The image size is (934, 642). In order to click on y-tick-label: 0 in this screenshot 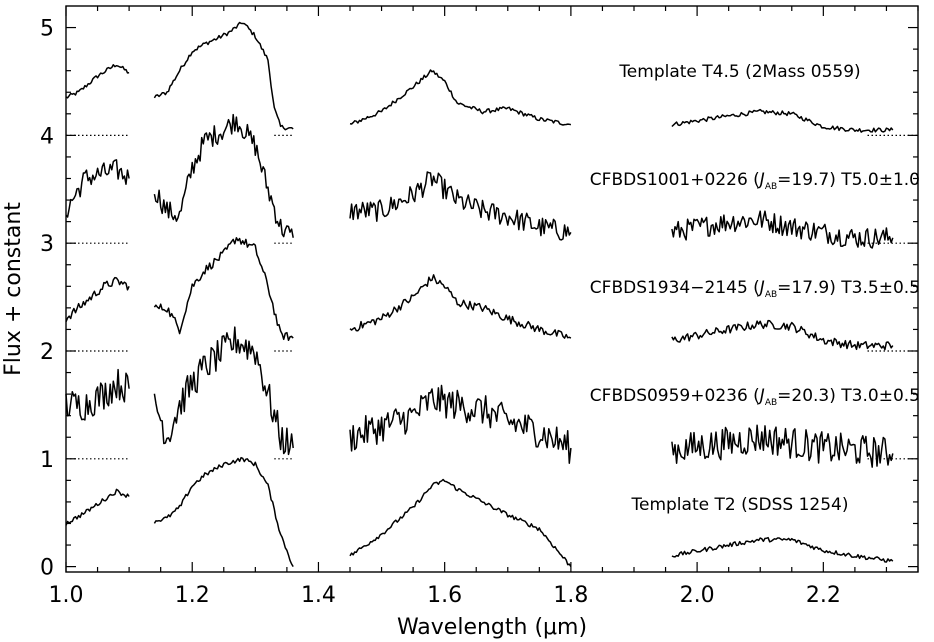, I will do `click(47, 568)`.